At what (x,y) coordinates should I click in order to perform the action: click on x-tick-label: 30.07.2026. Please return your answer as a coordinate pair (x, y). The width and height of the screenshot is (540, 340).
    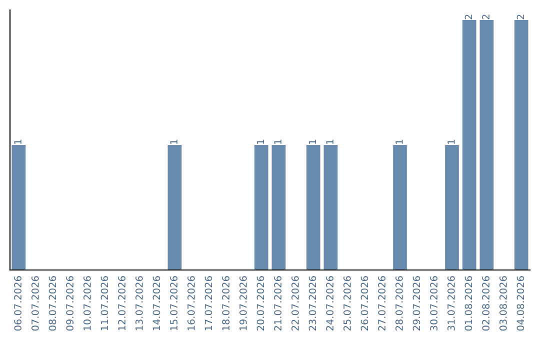
    Looking at the image, I should click on (434, 303).